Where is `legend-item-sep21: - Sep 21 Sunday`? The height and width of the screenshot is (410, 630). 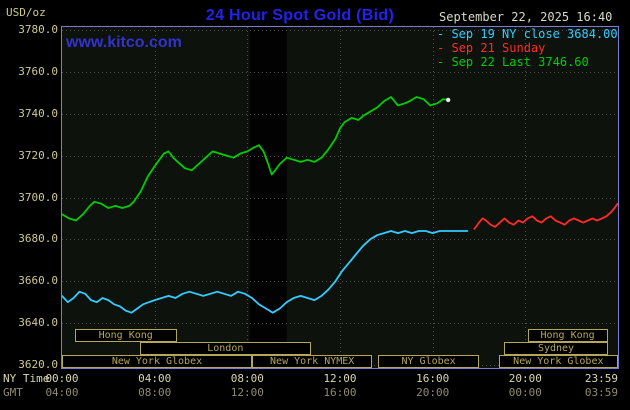 legend-item-sep21: - Sep 21 Sunday is located at coordinates (491, 48).